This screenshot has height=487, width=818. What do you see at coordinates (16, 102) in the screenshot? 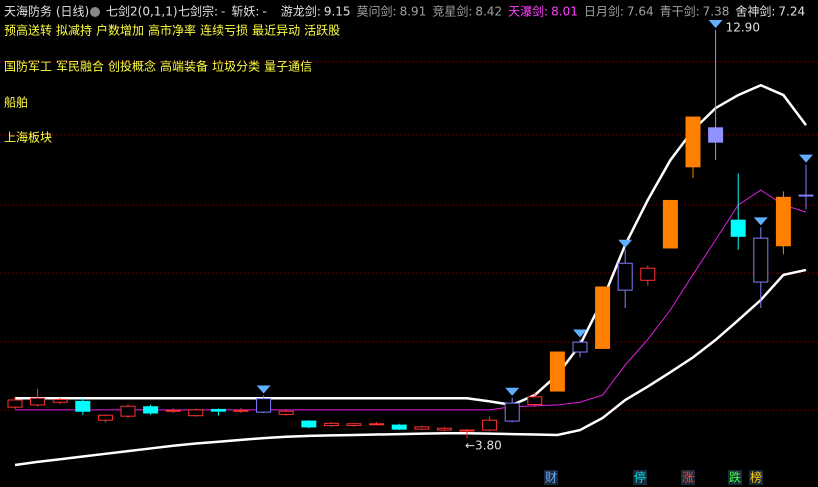
I see `concept-tag: 船舶` at bounding box center [16, 102].